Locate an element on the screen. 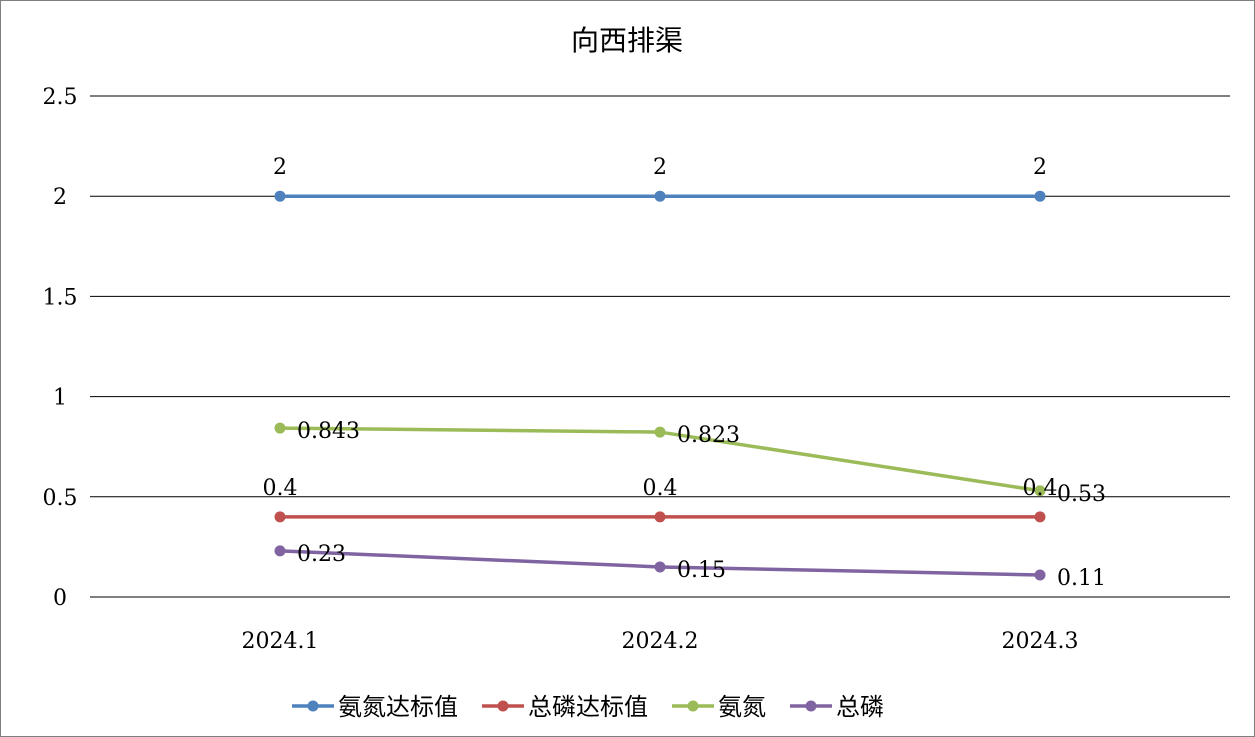 The image size is (1255, 737). legend-item: 氨氮达标值 is located at coordinates (375, 707).